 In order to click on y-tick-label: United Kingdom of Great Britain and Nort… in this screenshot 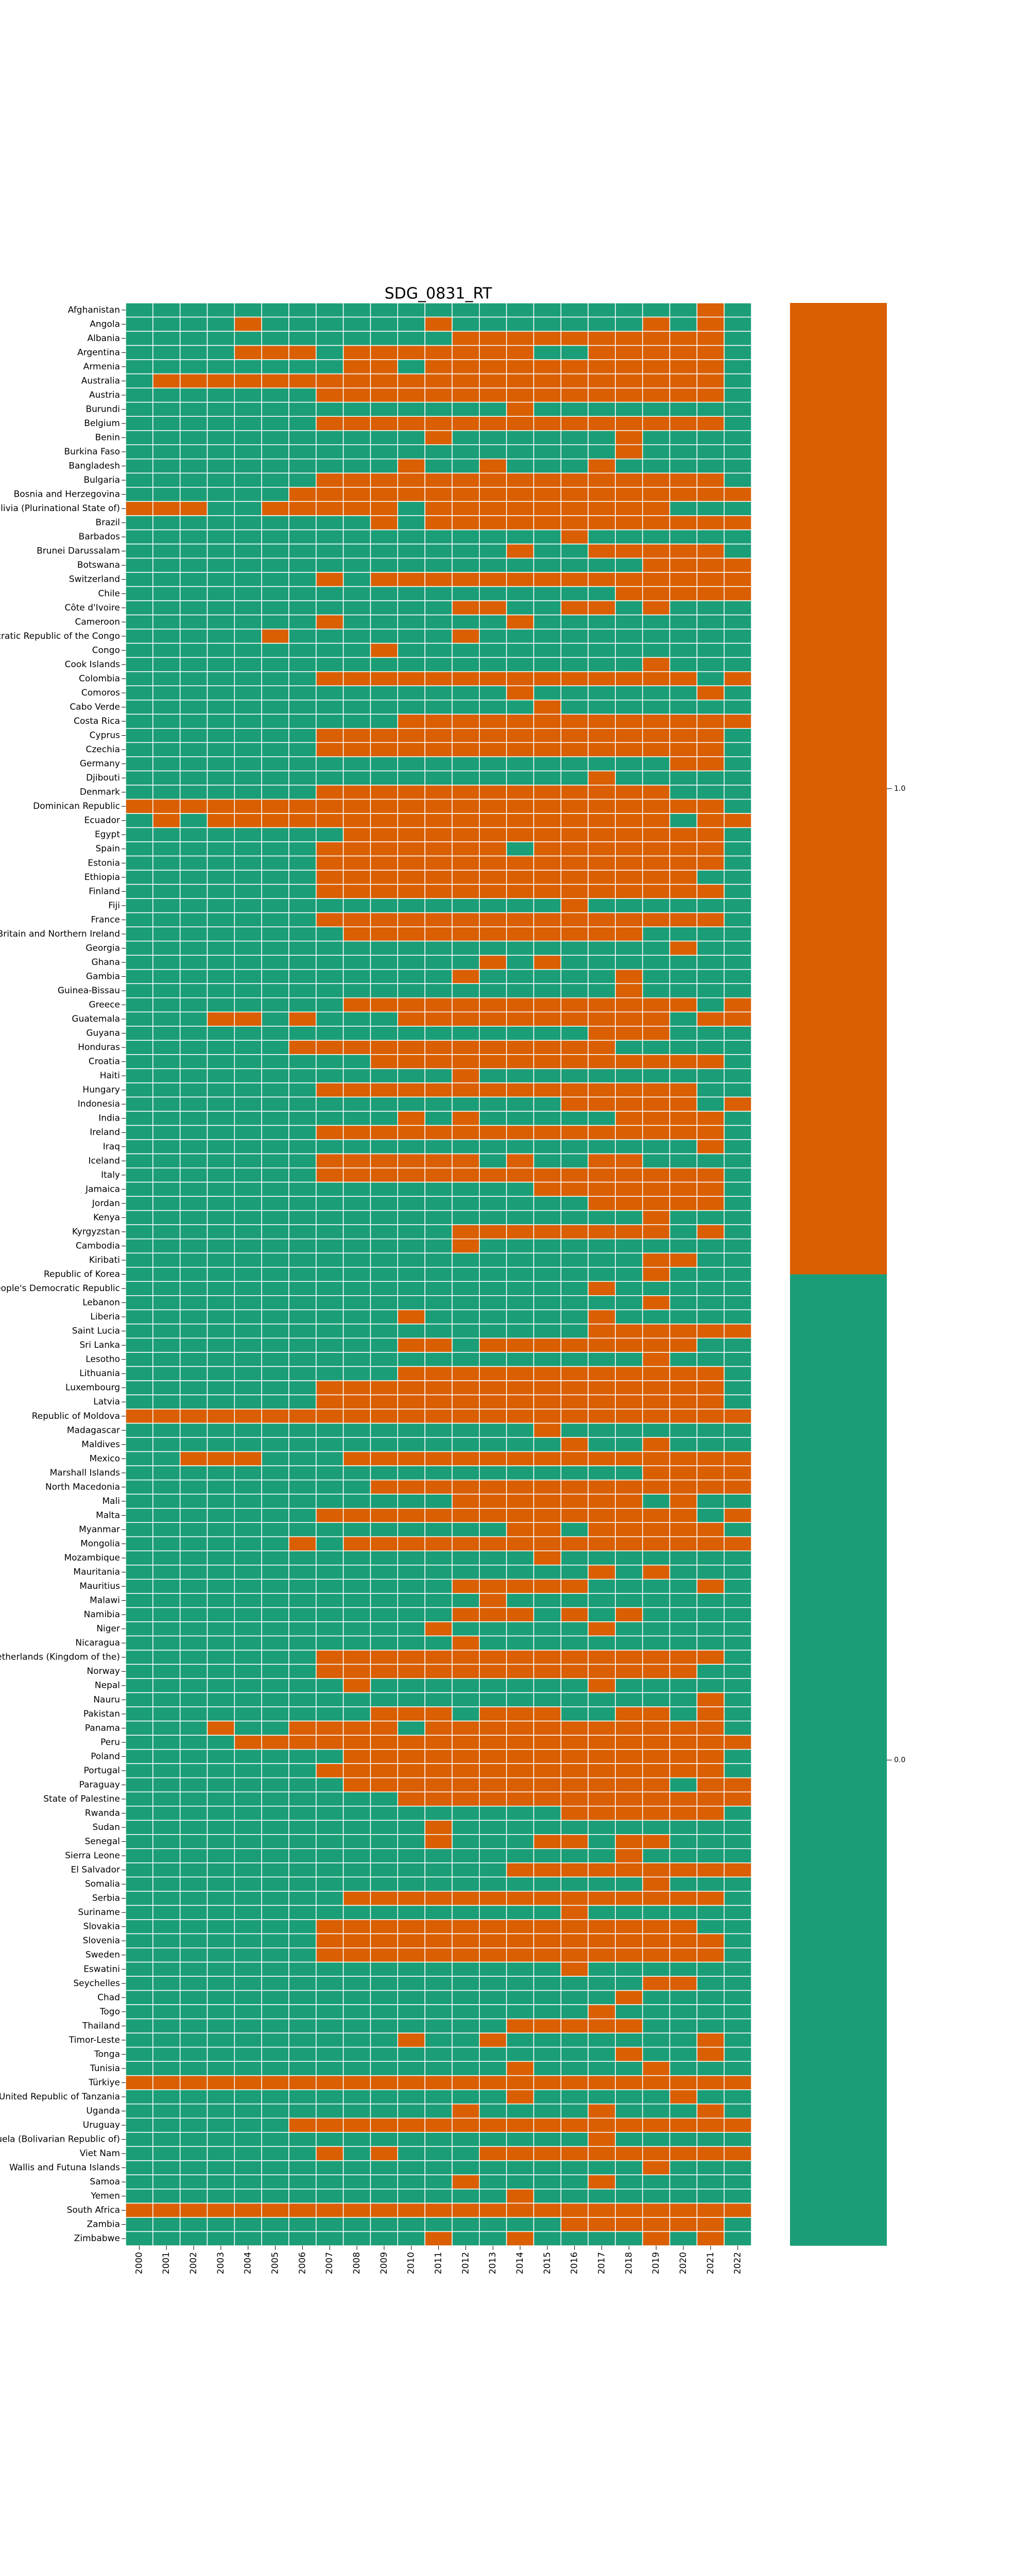, I will do `click(60, 934)`.